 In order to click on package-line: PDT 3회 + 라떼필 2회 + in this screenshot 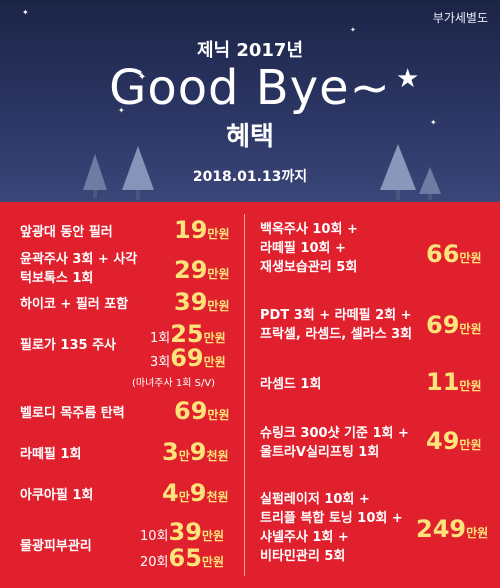, I will do `click(336, 315)`.